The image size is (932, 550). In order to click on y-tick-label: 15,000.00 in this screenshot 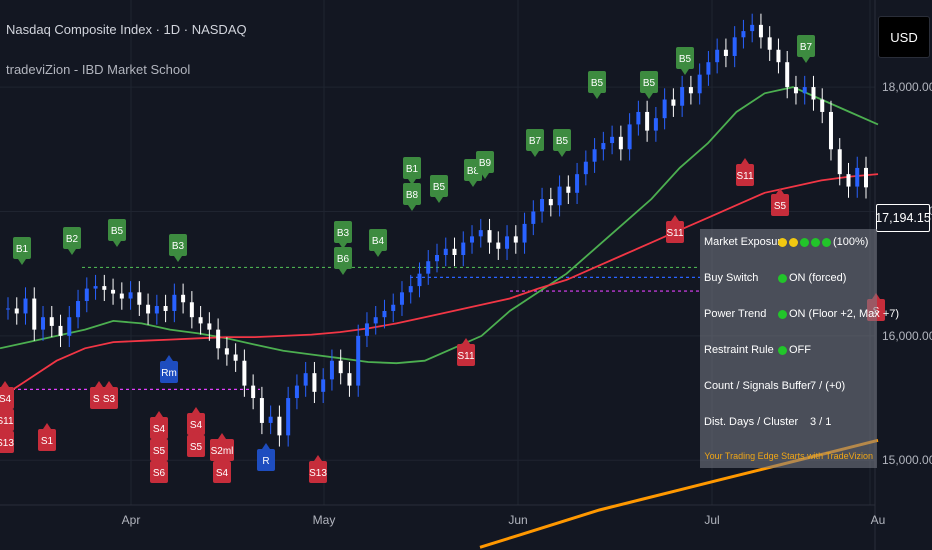, I will do `click(907, 460)`.